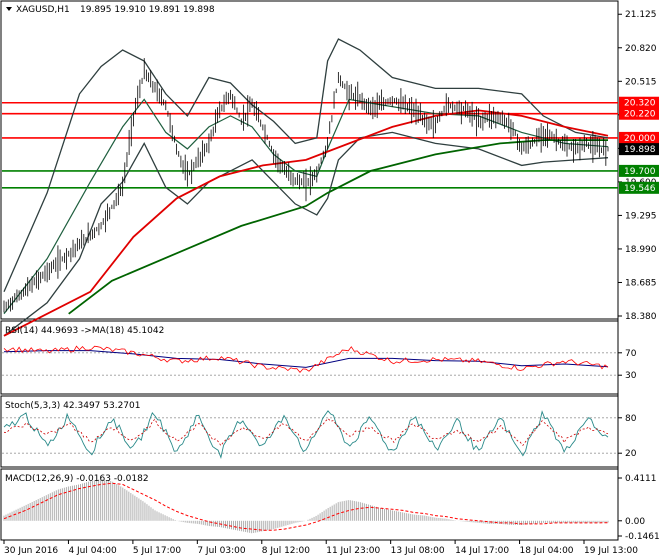 This screenshot has width=660, height=560. Describe the element at coordinates (418, 551) in the screenshot. I see `xtick-label: 13 Jul 08:00` at that location.